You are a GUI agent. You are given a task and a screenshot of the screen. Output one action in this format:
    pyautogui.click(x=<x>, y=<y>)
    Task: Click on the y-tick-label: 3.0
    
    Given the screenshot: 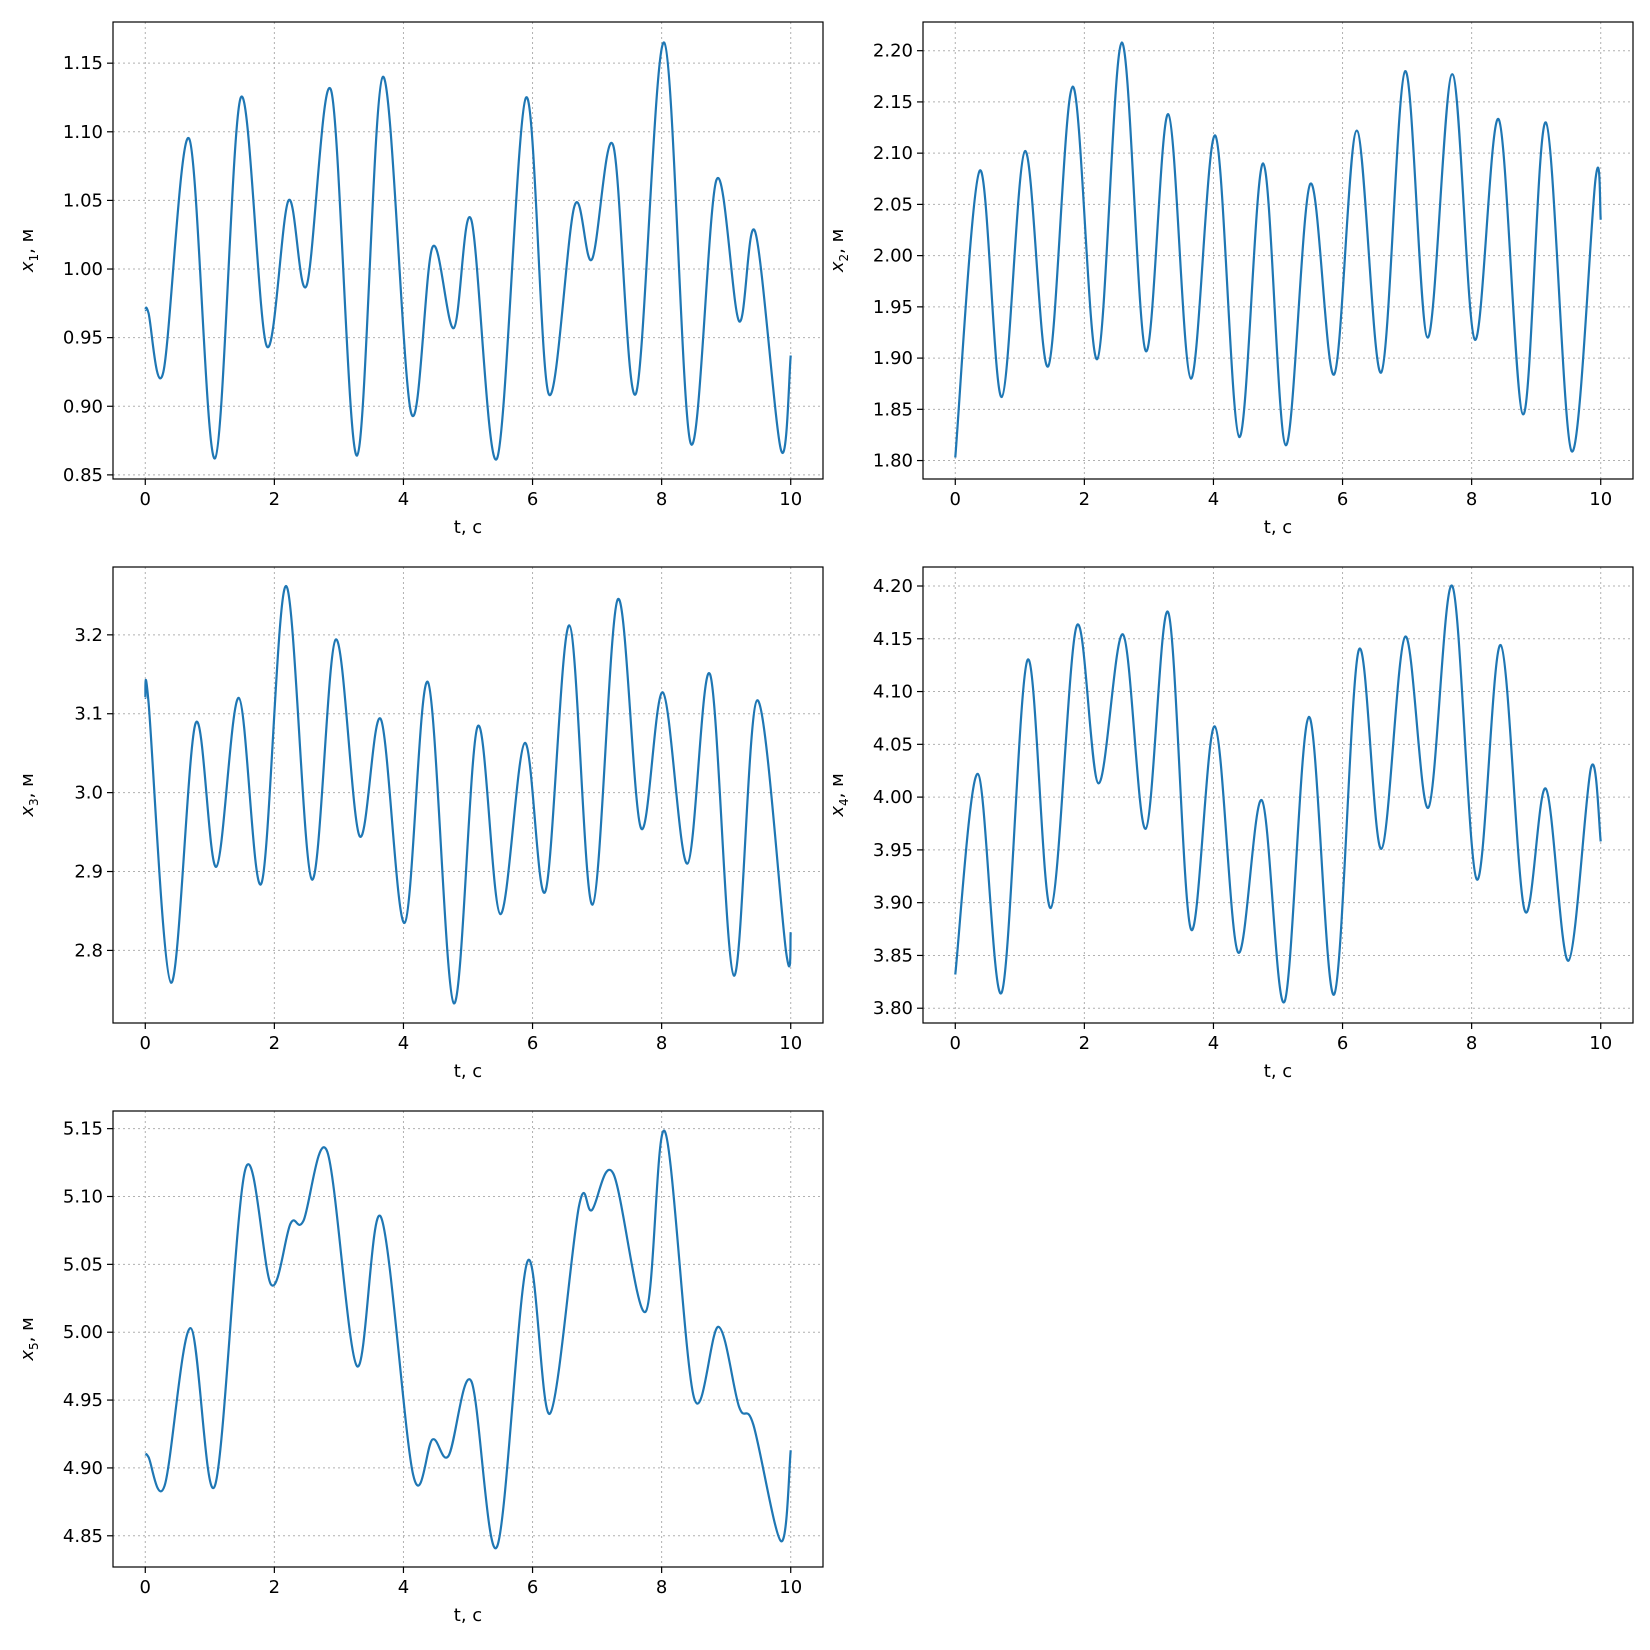 What is the action you would take?
    pyautogui.click(x=88, y=793)
    